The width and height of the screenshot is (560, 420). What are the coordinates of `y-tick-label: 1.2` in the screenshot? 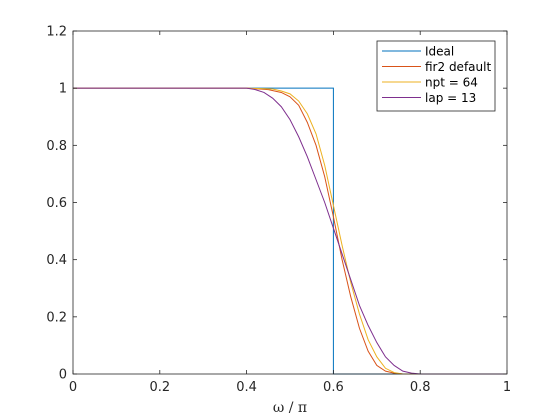 It's located at (56, 32).